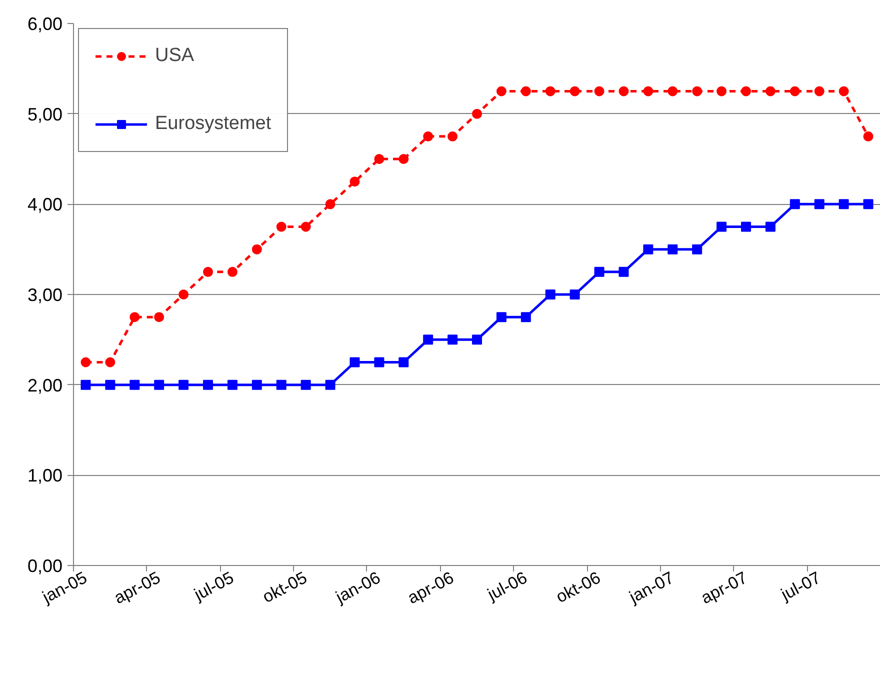 The width and height of the screenshot is (880, 673). Describe the element at coordinates (45, 24) in the screenshot. I see `y-tick-label: 6,00` at that location.